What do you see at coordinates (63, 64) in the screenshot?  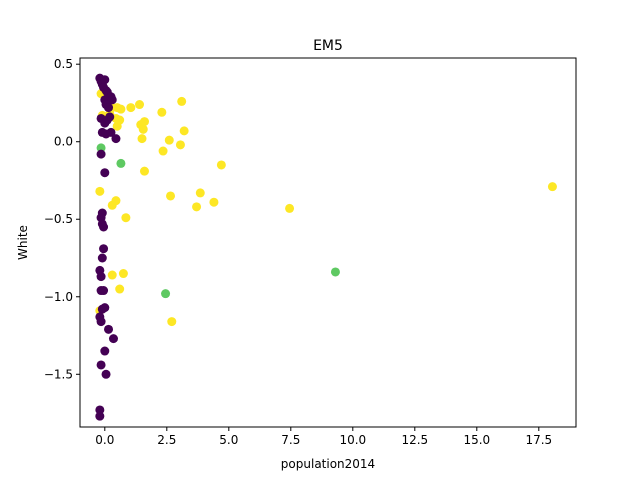 I see `y-tick-label: 0.5` at bounding box center [63, 64].